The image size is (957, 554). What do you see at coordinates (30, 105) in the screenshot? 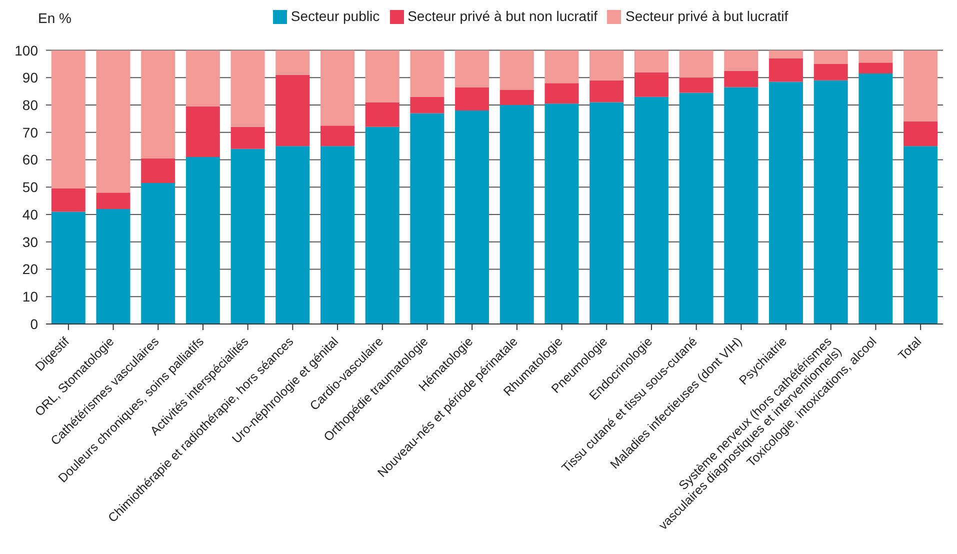
I see `y-tick-label: 80` at bounding box center [30, 105].